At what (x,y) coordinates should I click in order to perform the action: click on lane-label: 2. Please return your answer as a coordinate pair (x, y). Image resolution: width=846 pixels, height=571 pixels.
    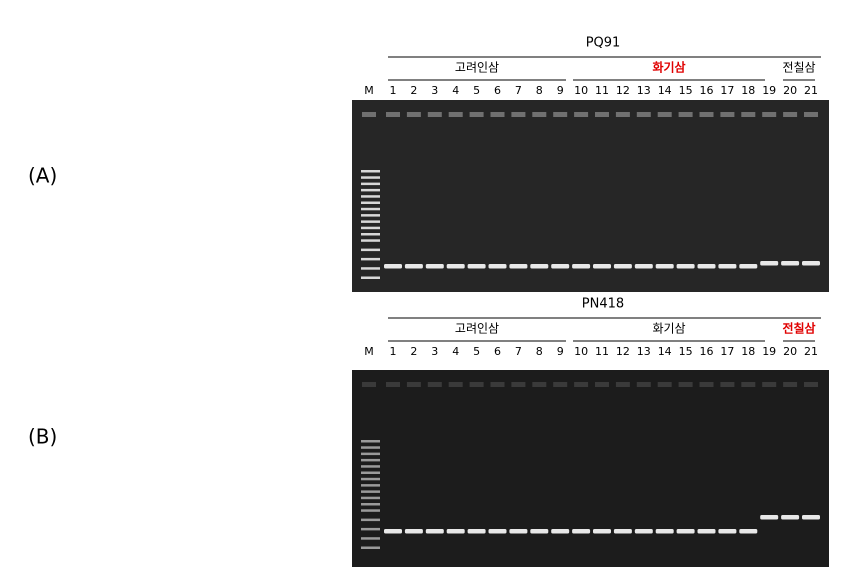
    Looking at the image, I should click on (413, 90).